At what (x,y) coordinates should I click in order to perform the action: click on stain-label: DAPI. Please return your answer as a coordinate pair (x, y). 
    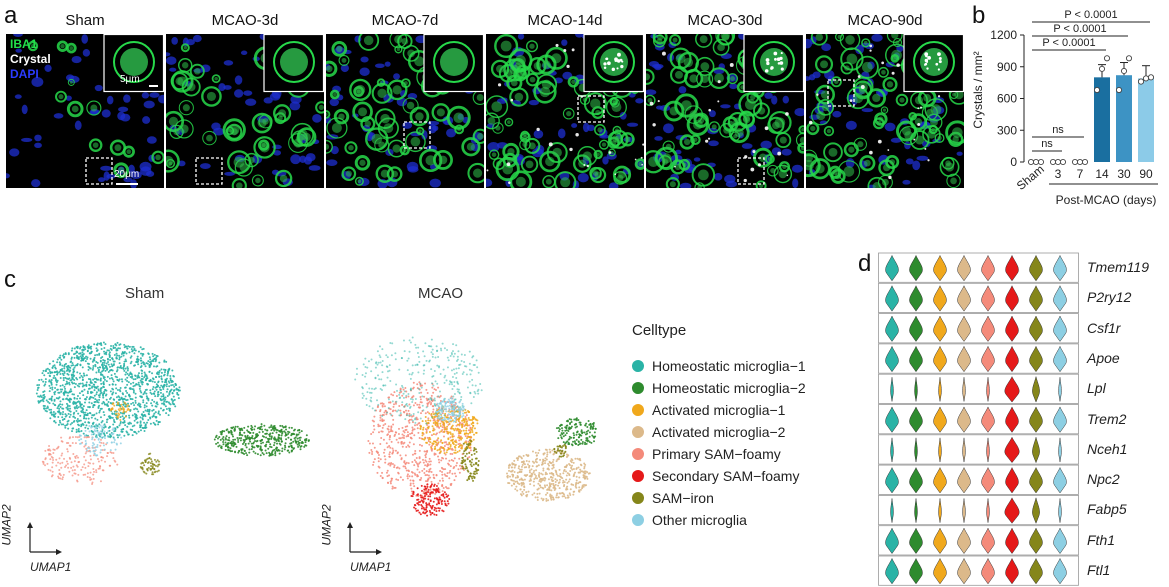
    Looking at the image, I should click on (24, 74).